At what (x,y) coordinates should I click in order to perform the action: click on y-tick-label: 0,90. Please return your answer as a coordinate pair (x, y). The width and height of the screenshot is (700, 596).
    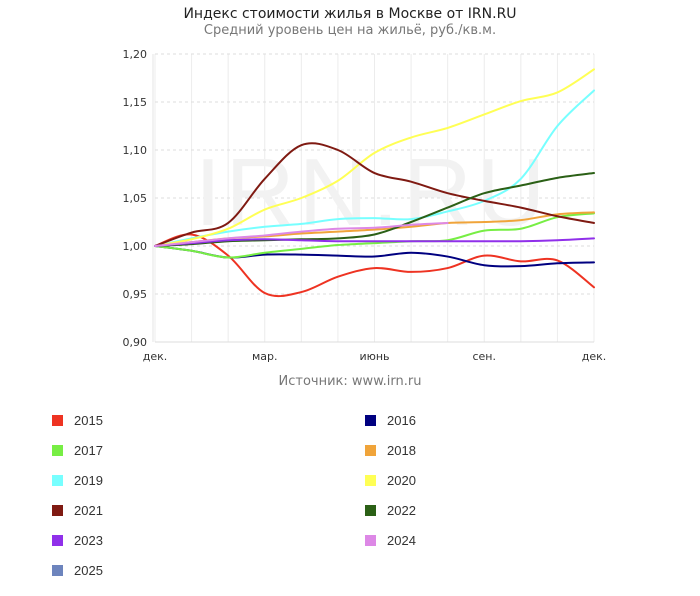
    Looking at the image, I should click on (135, 342).